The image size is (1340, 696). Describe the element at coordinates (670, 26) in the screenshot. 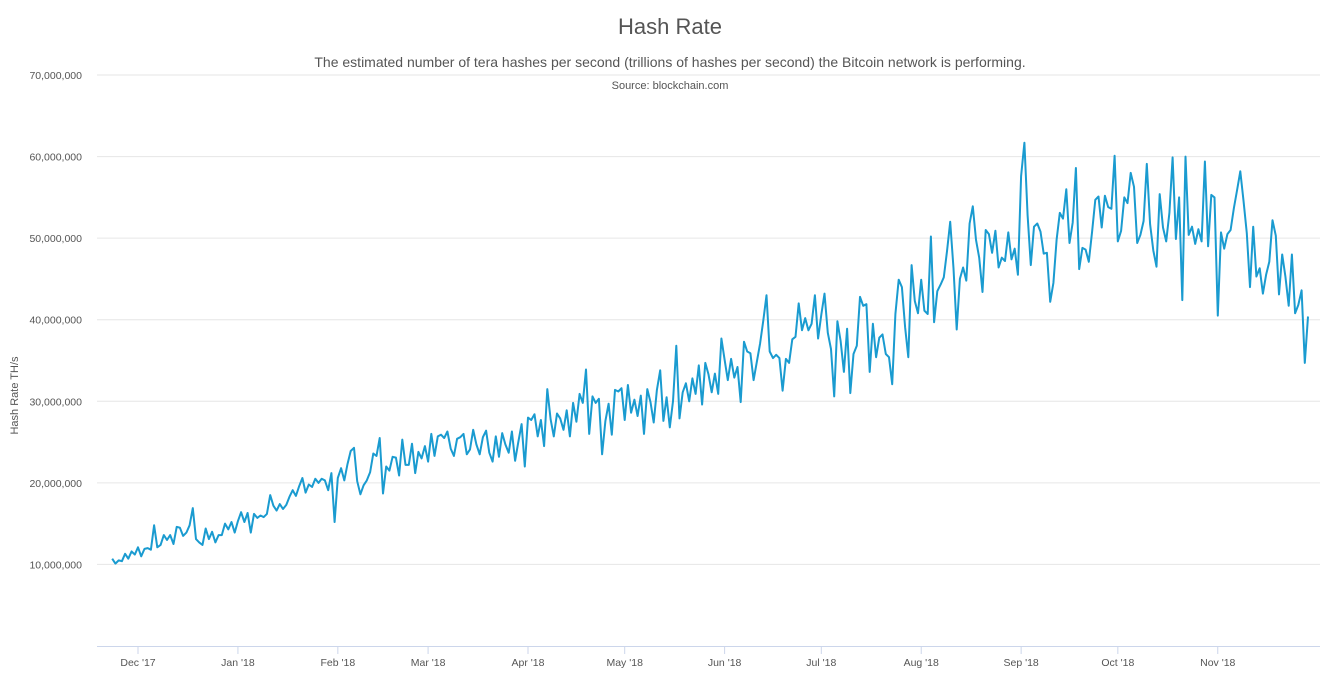

I see `chart-title: Hash Rate` at that location.